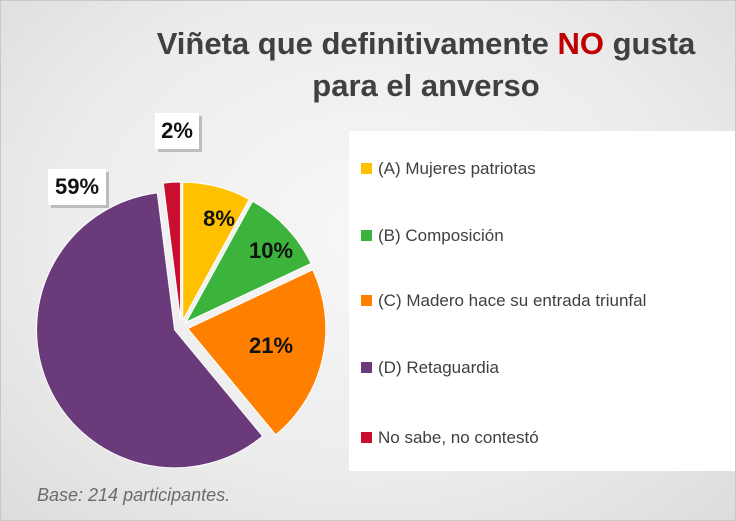 The height and width of the screenshot is (521, 736). I want to click on legend-label: (A) Mujeres patriotas, so click(457, 168).